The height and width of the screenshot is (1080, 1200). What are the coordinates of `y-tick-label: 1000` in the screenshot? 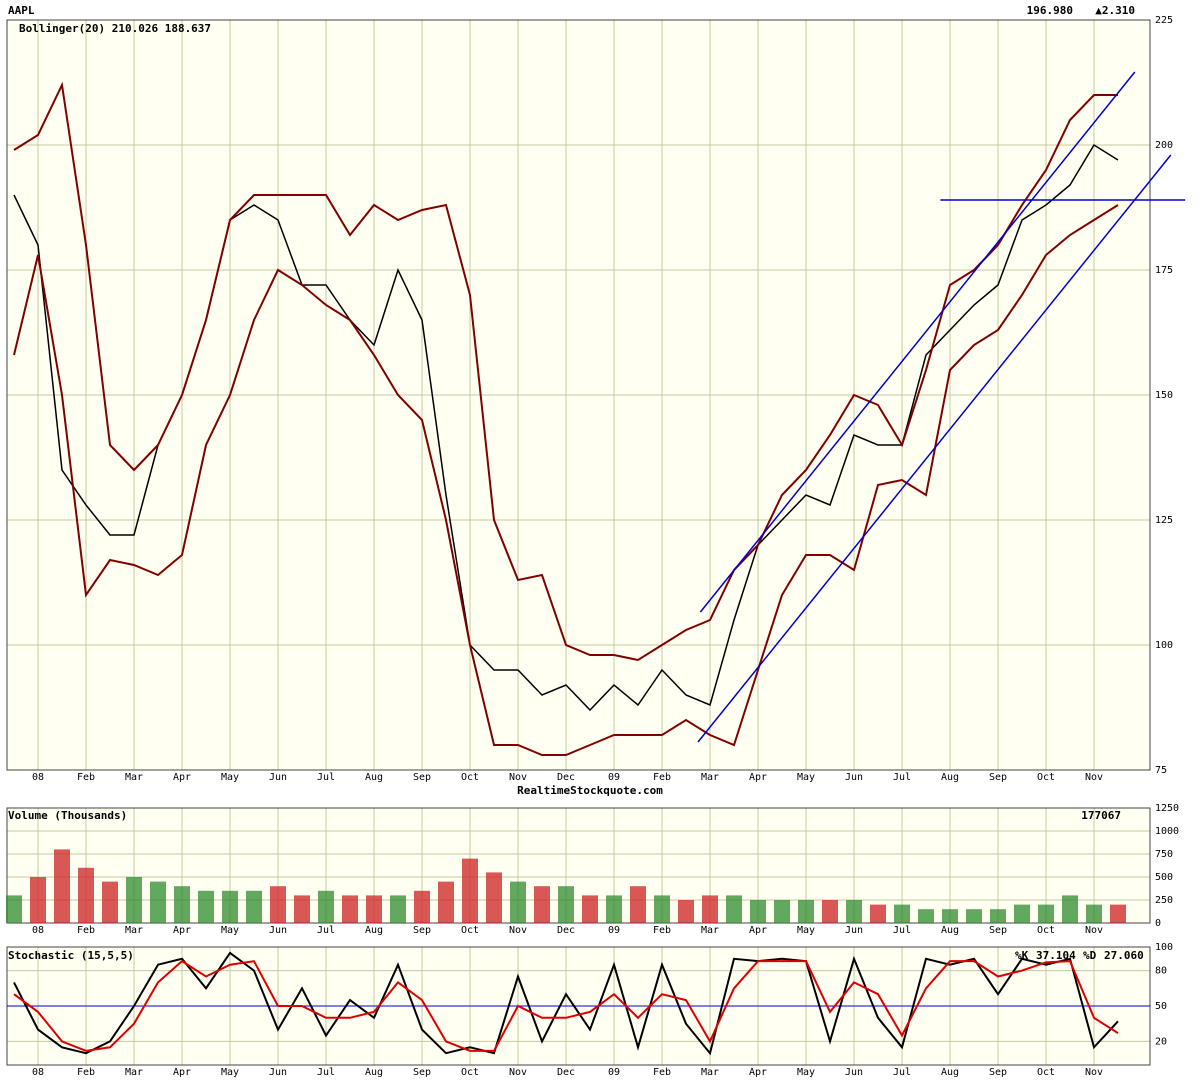 It's located at (1167, 831).